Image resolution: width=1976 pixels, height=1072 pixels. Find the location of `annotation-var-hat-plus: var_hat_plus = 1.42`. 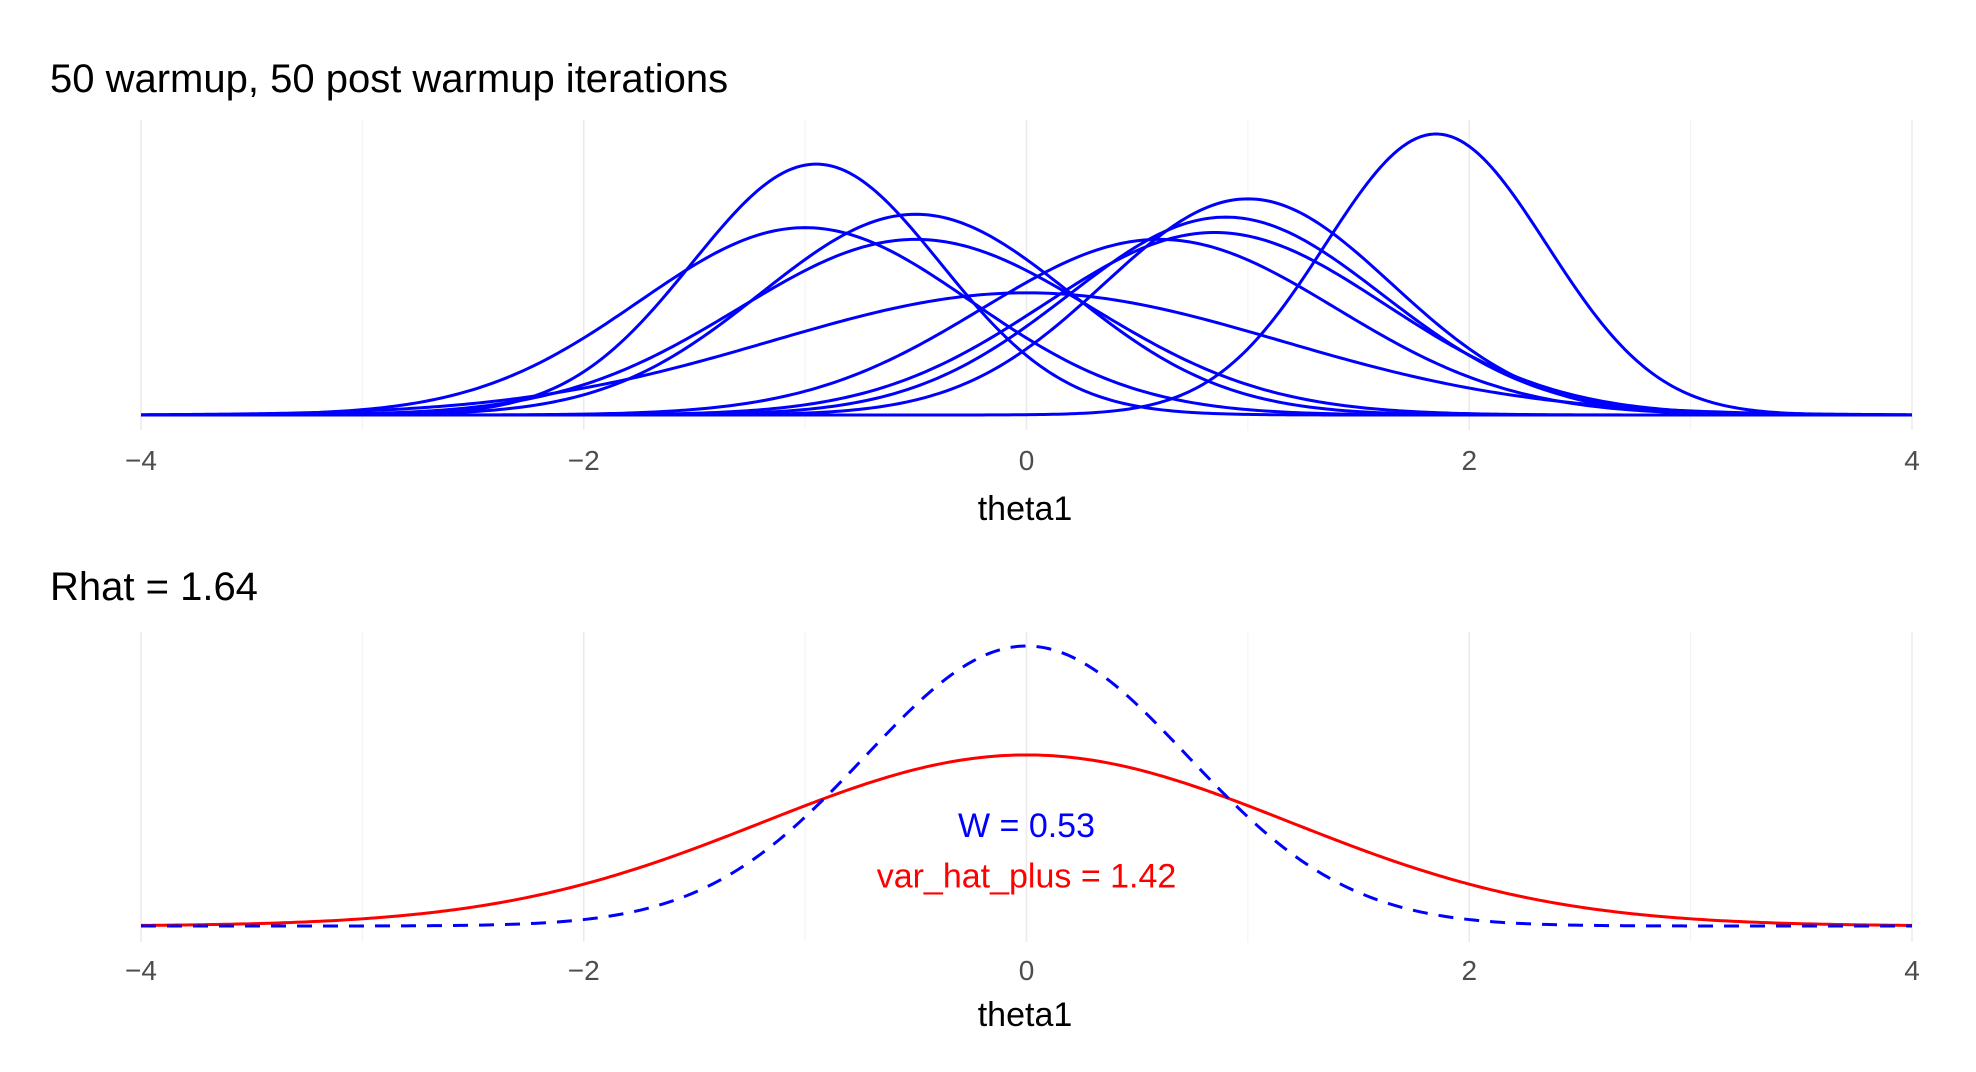

annotation-var-hat-plus: var_hat_plus = 1.42 is located at coordinates (1027, 877).